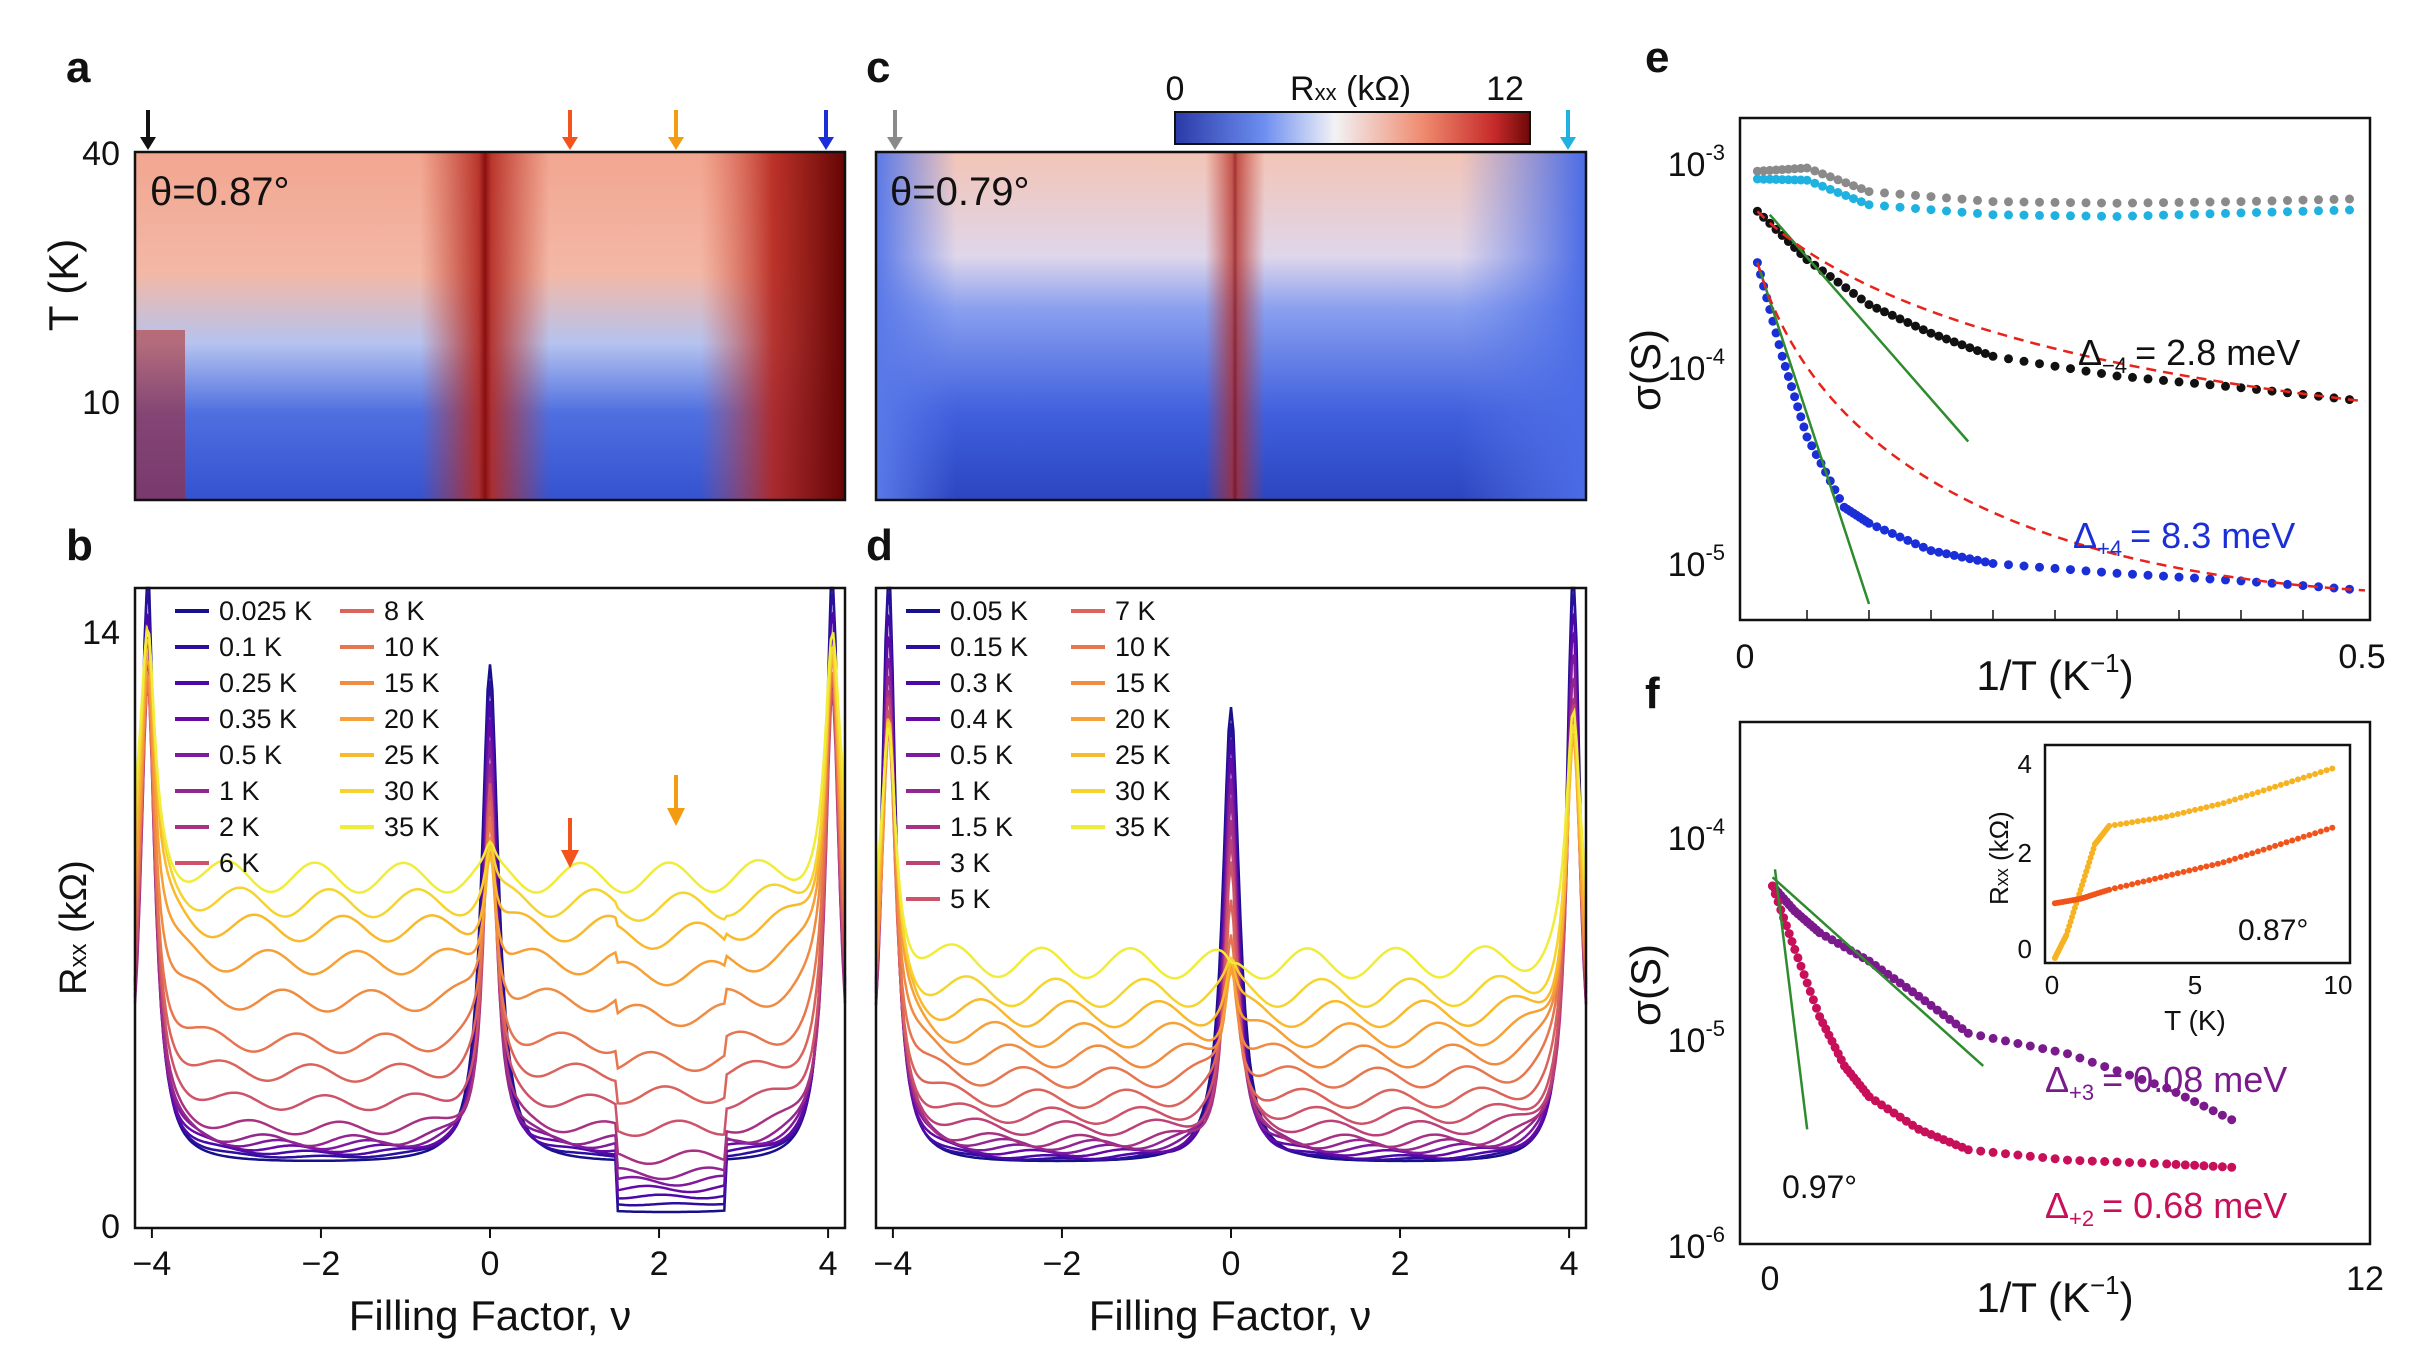  I want to click on legend-label: 15 K, so click(1143, 683).